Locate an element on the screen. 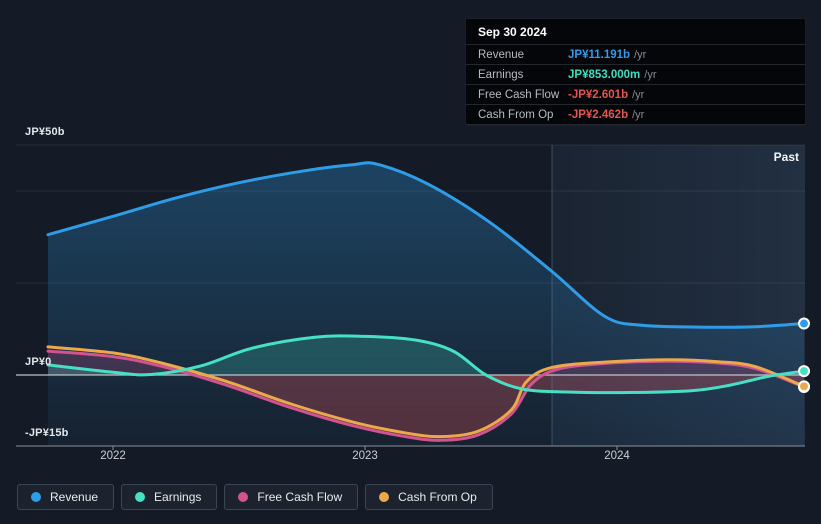 This screenshot has height=524, width=821. legend-item-revenue: Revenue is located at coordinates (66, 497).